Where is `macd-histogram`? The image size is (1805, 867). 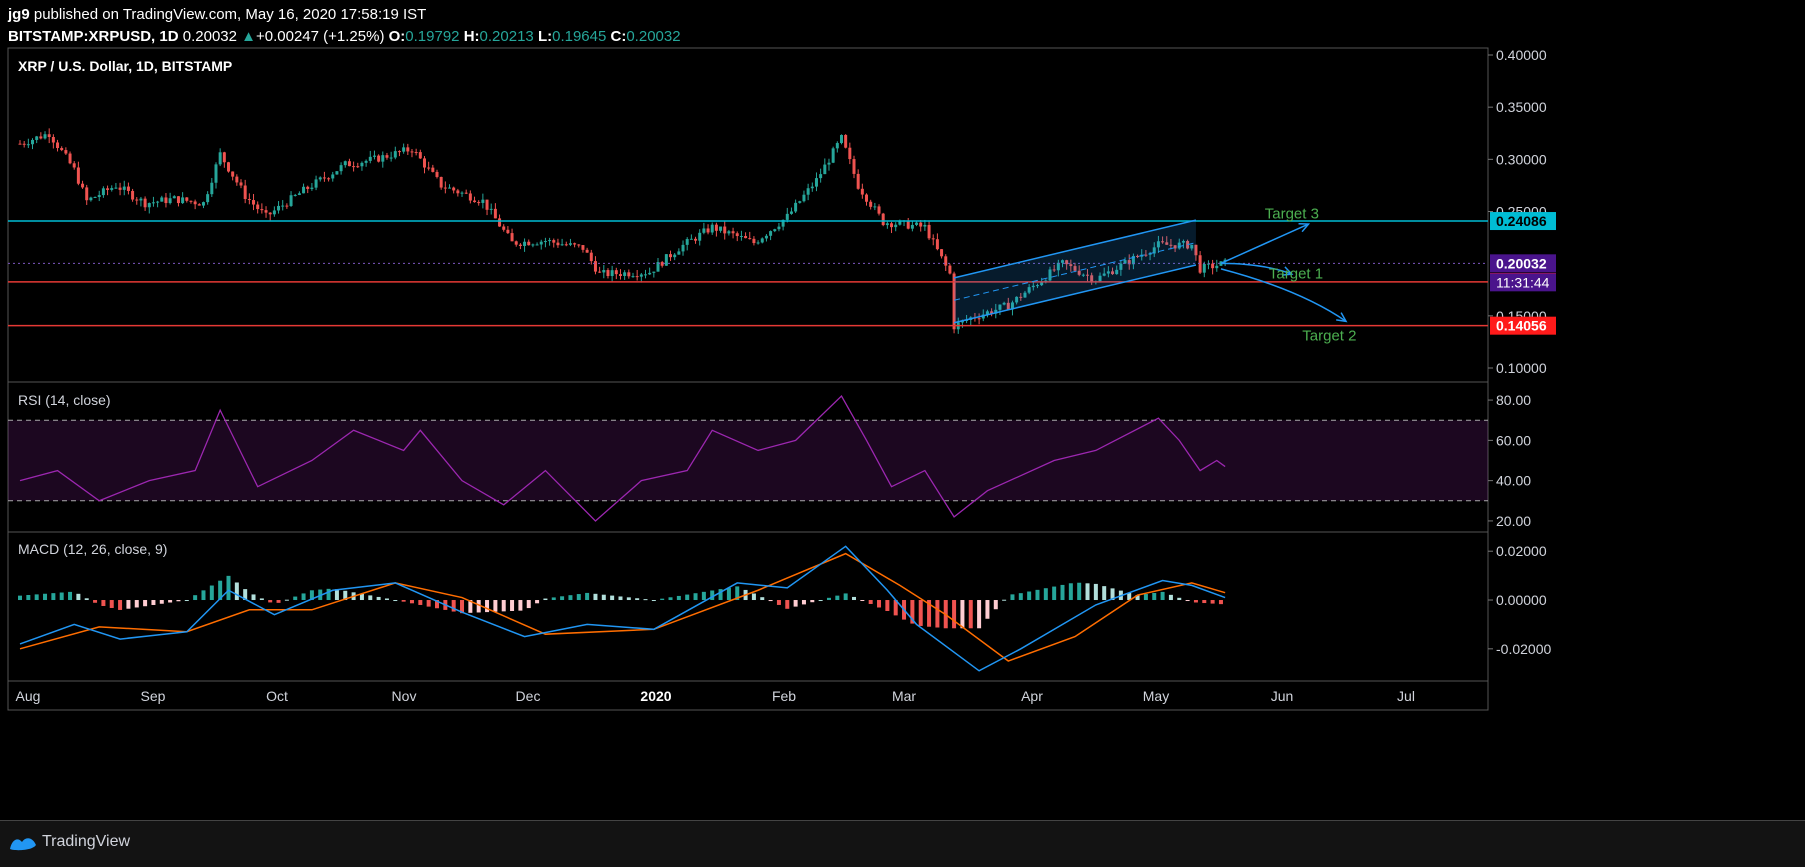
macd-histogram is located at coordinates (620, 602).